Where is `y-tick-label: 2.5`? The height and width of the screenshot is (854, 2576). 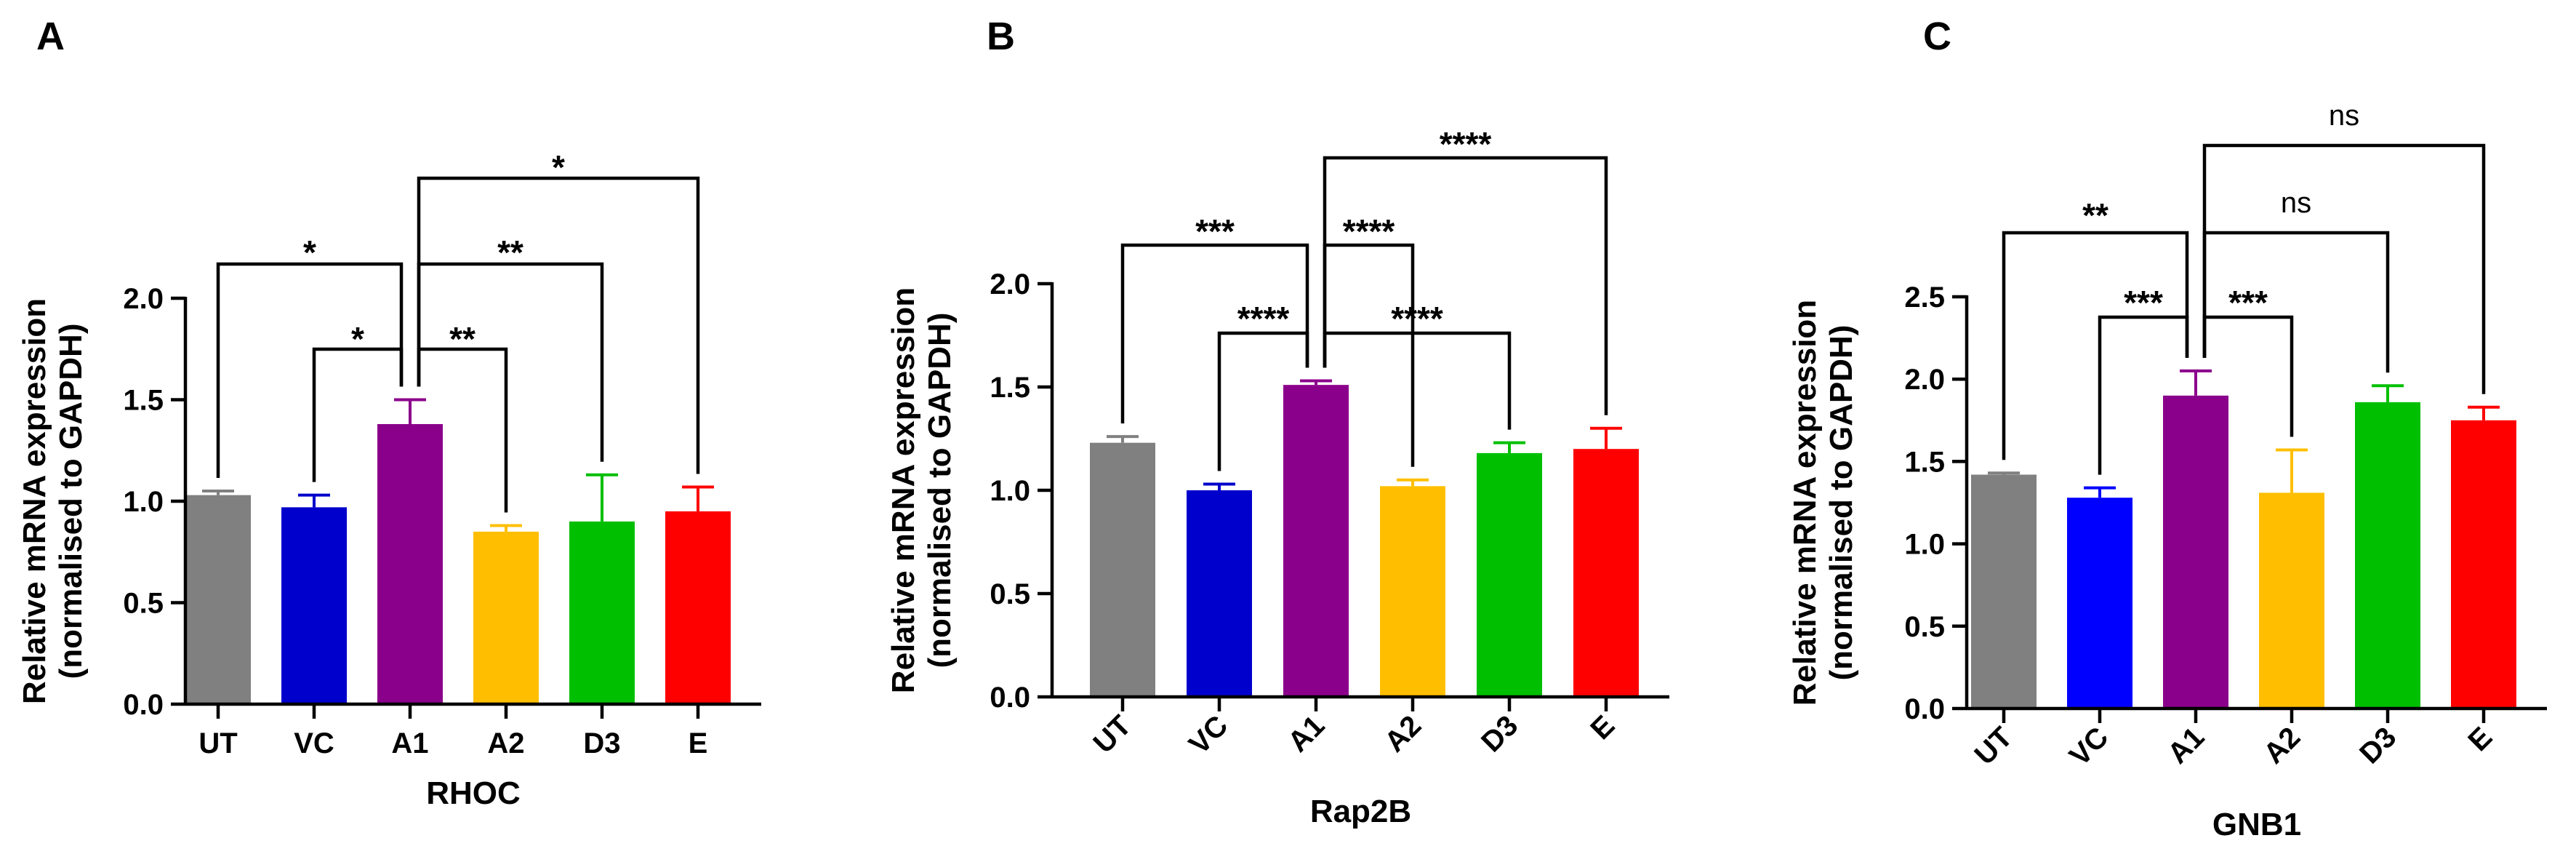 y-tick-label: 2.5 is located at coordinates (1925, 298).